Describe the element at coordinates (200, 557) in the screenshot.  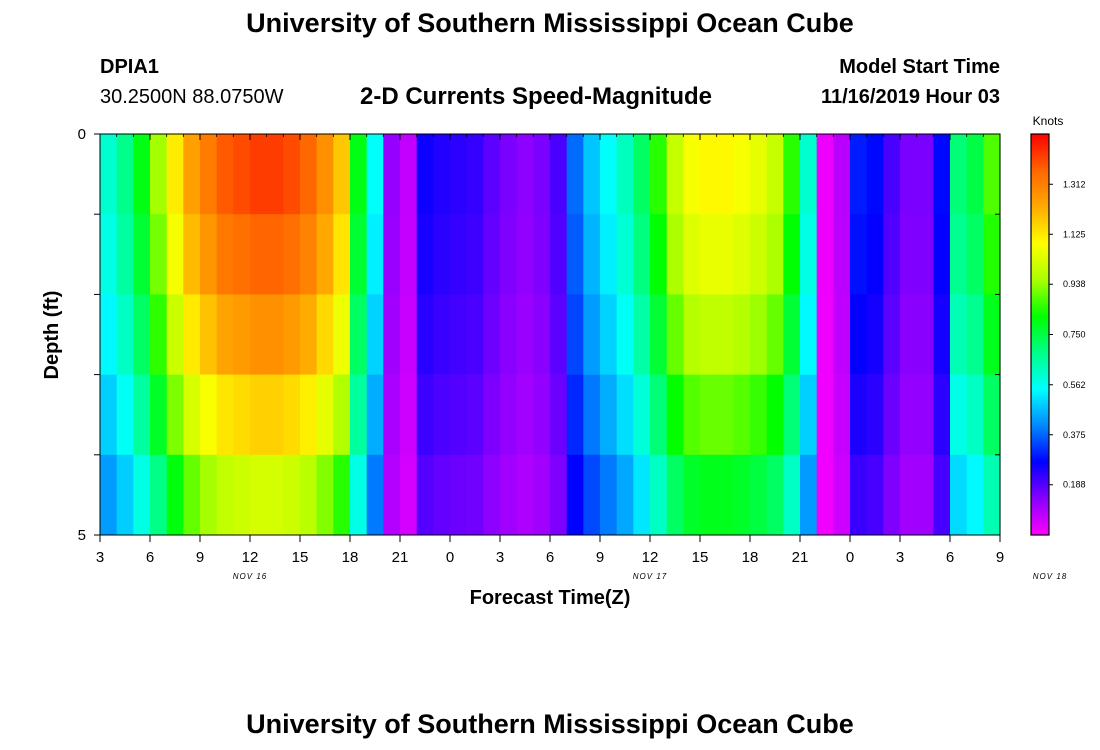
I see `x-tick-label: 9` at that location.